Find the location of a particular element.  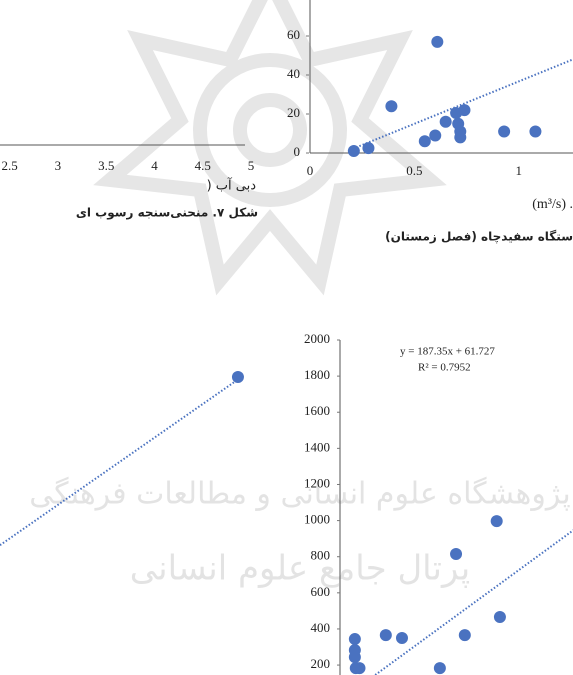

y-tick-label: 0 is located at coordinates (297, 151).